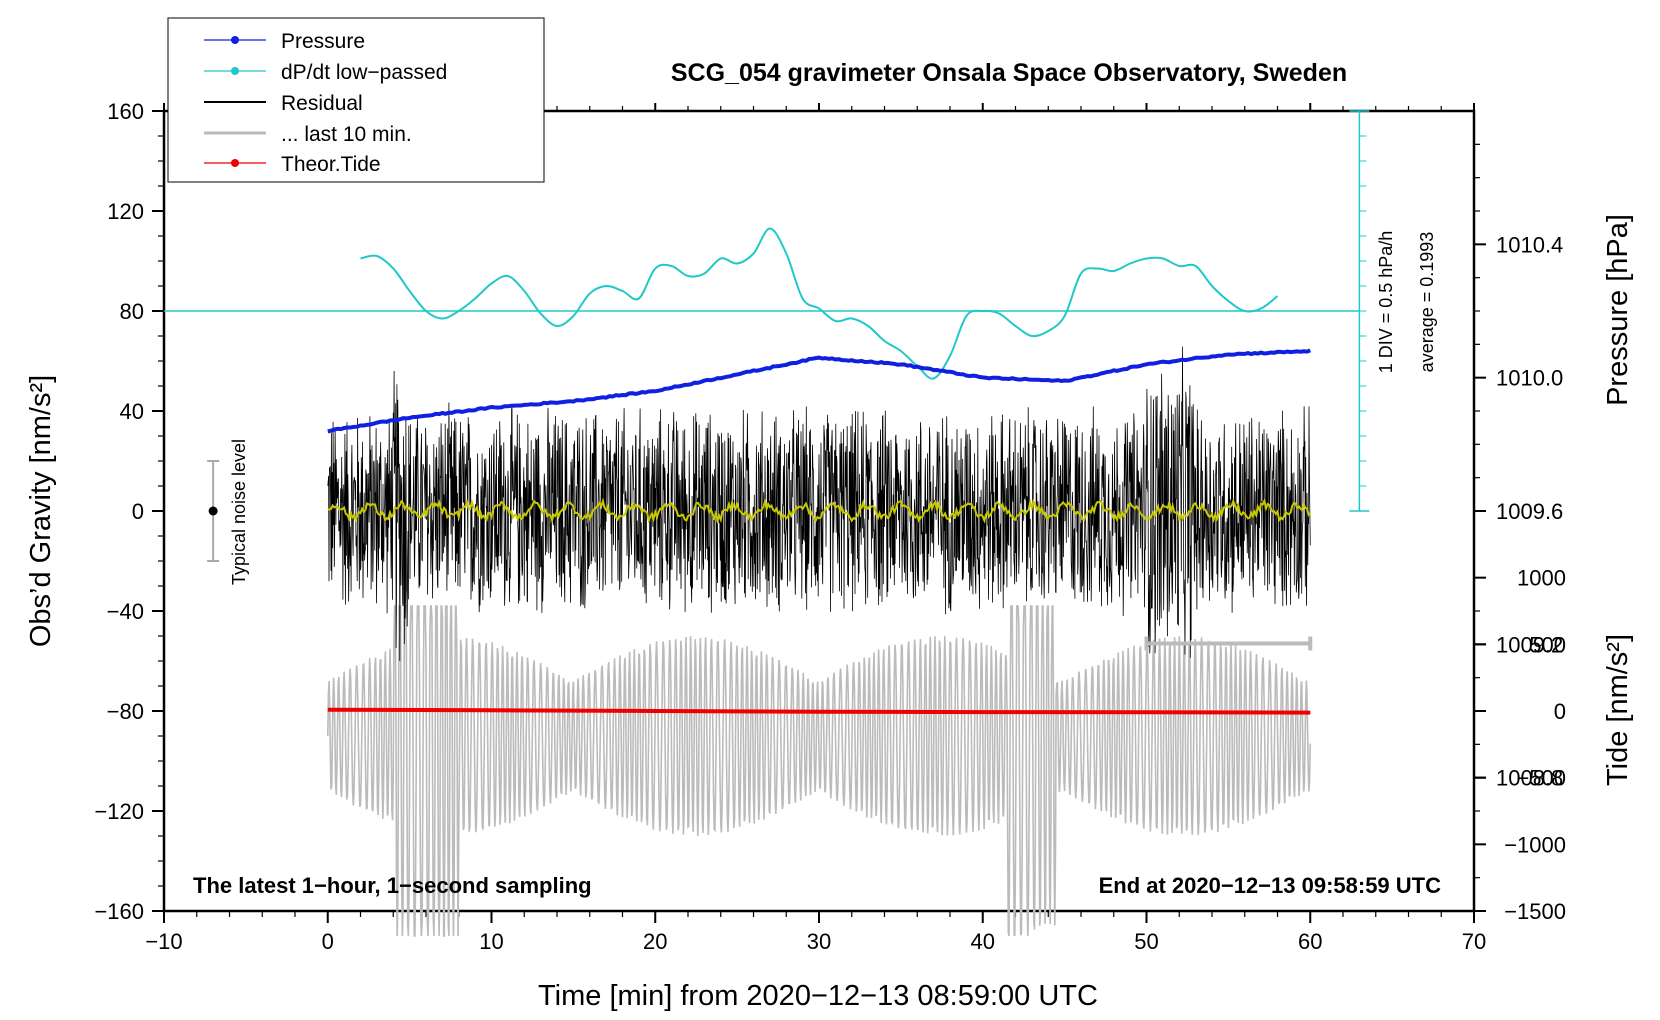 This screenshot has width=1660, height=1020. Describe the element at coordinates (1520, 745) in the screenshot. I see `tide-axis-ticks: −1500 −1000 −500 0 500 1000` at that location.